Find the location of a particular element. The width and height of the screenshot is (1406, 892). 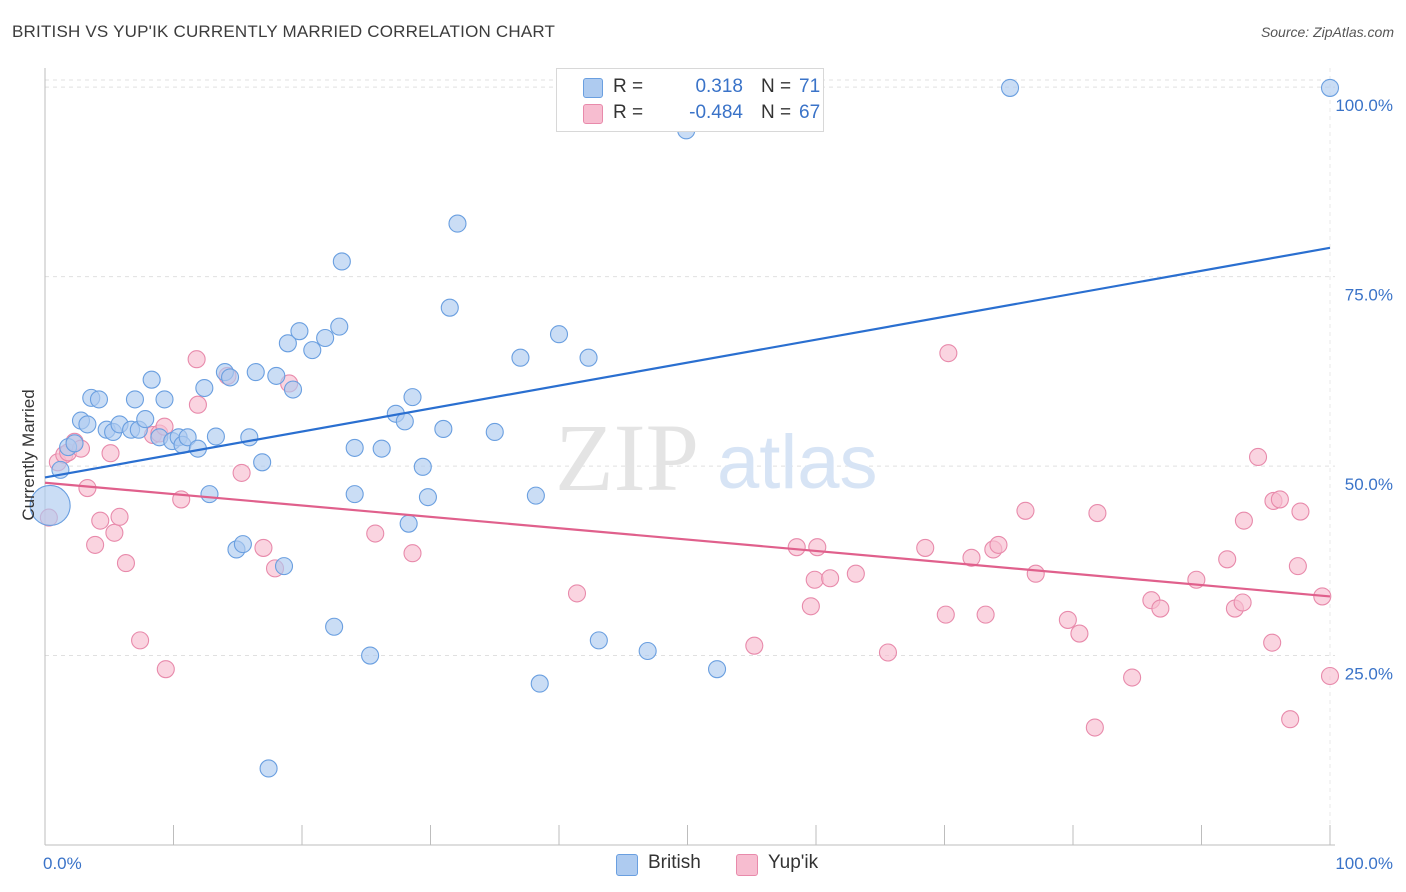

legend-n-value: 71 is located at coordinates (810, 86).